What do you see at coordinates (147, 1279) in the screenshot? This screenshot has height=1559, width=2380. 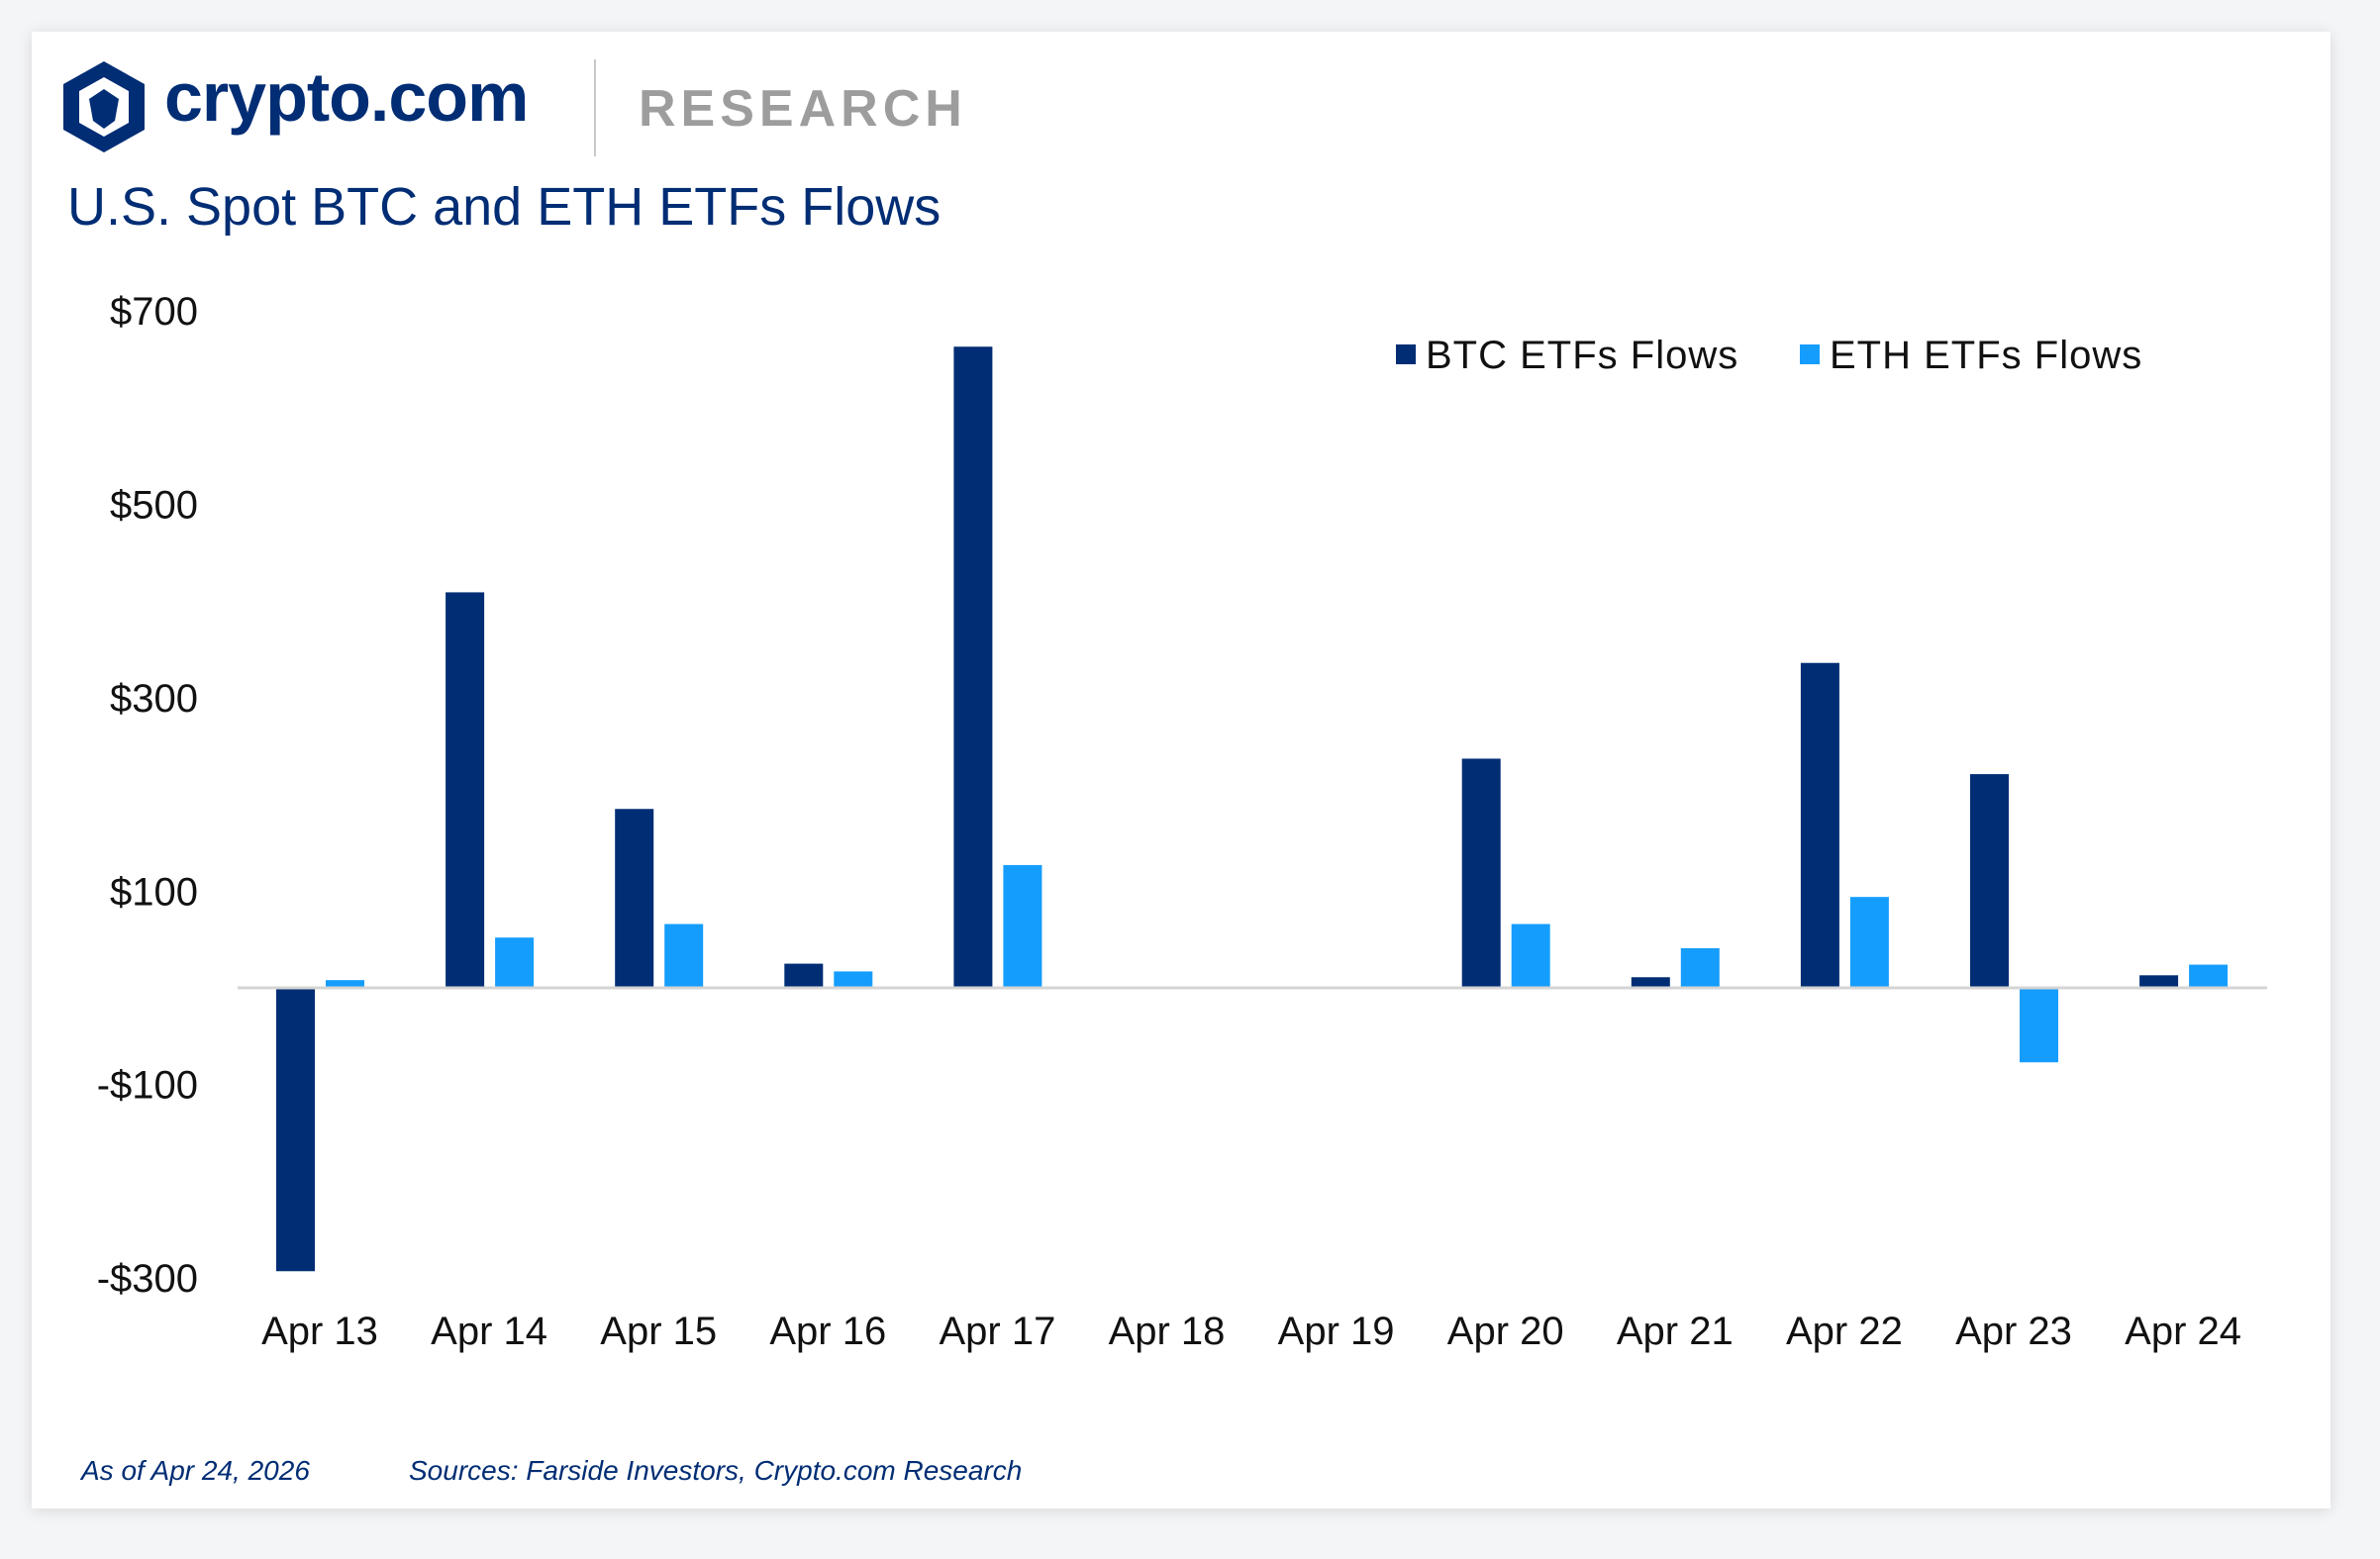 I see `y-tick-label: -$300` at bounding box center [147, 1279].